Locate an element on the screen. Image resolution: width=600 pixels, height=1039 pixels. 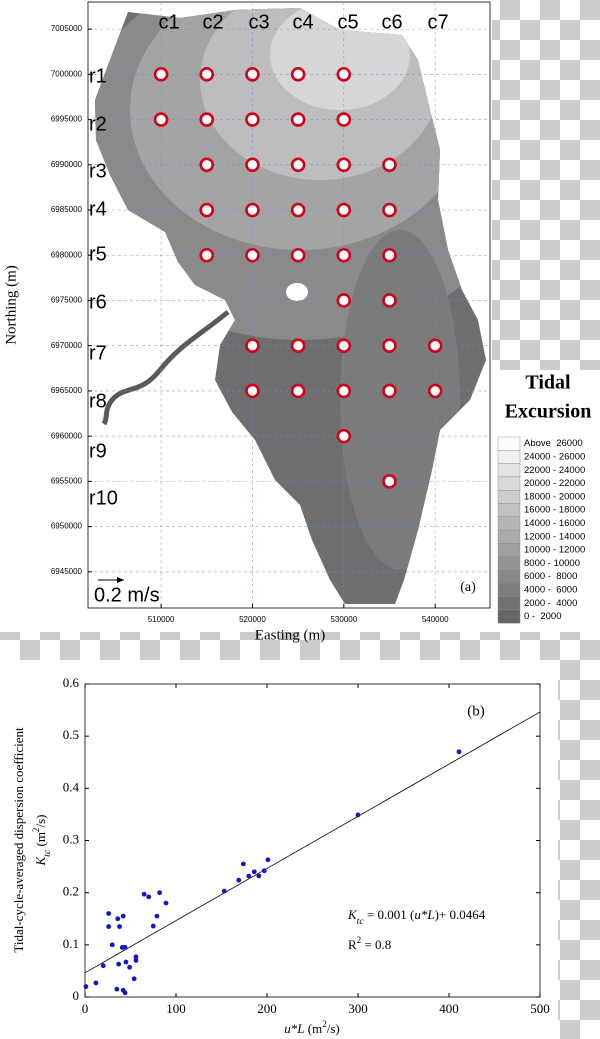
y-tick-label: 6945000 is located at coordinates (67, 571).